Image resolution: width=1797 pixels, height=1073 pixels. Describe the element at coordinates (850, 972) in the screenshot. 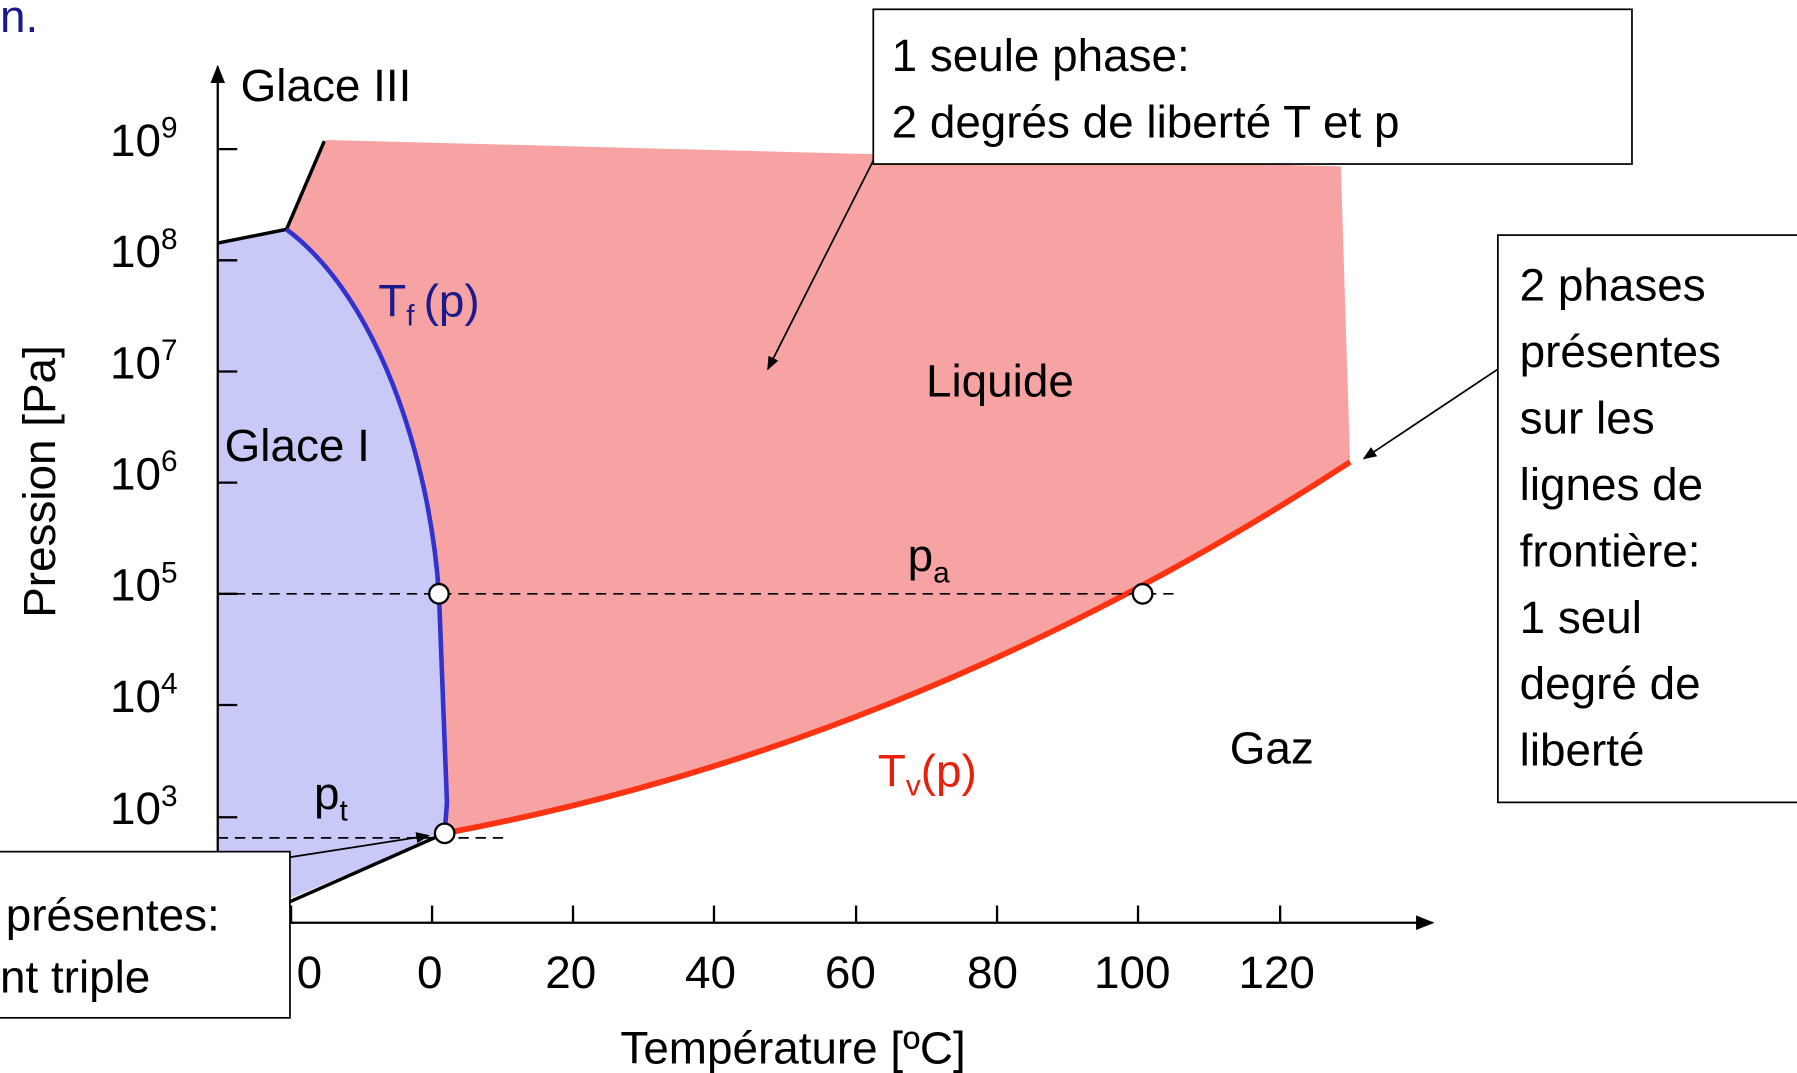

I see `x-tick-label: 60` at that location.